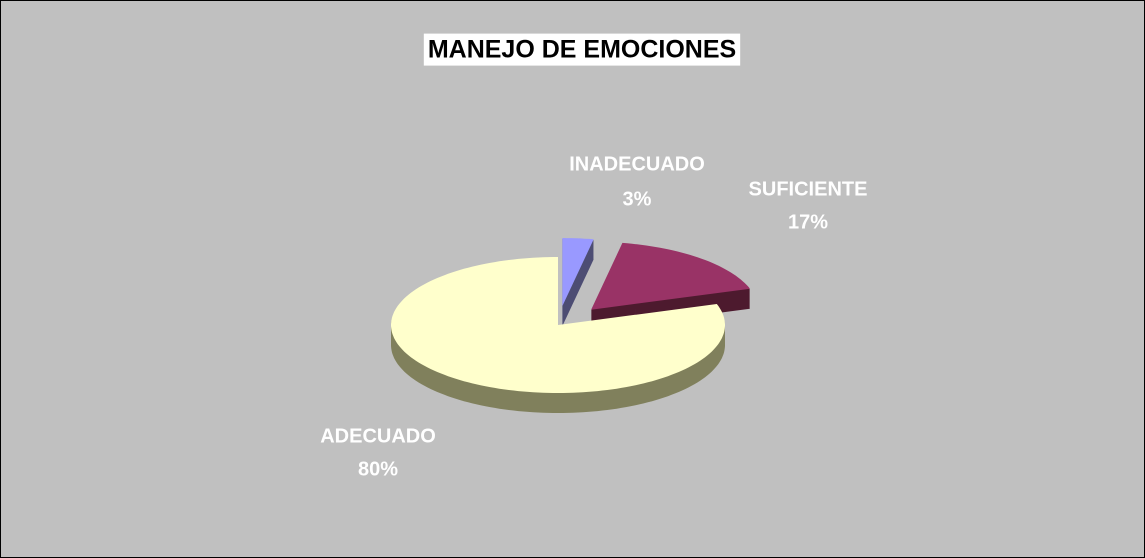 The image size is (1145, 558). What do you see at coordinates (637, 199) in the screenshot?
I see `slice-value-label: 3%` at bounding box center [637, 199].